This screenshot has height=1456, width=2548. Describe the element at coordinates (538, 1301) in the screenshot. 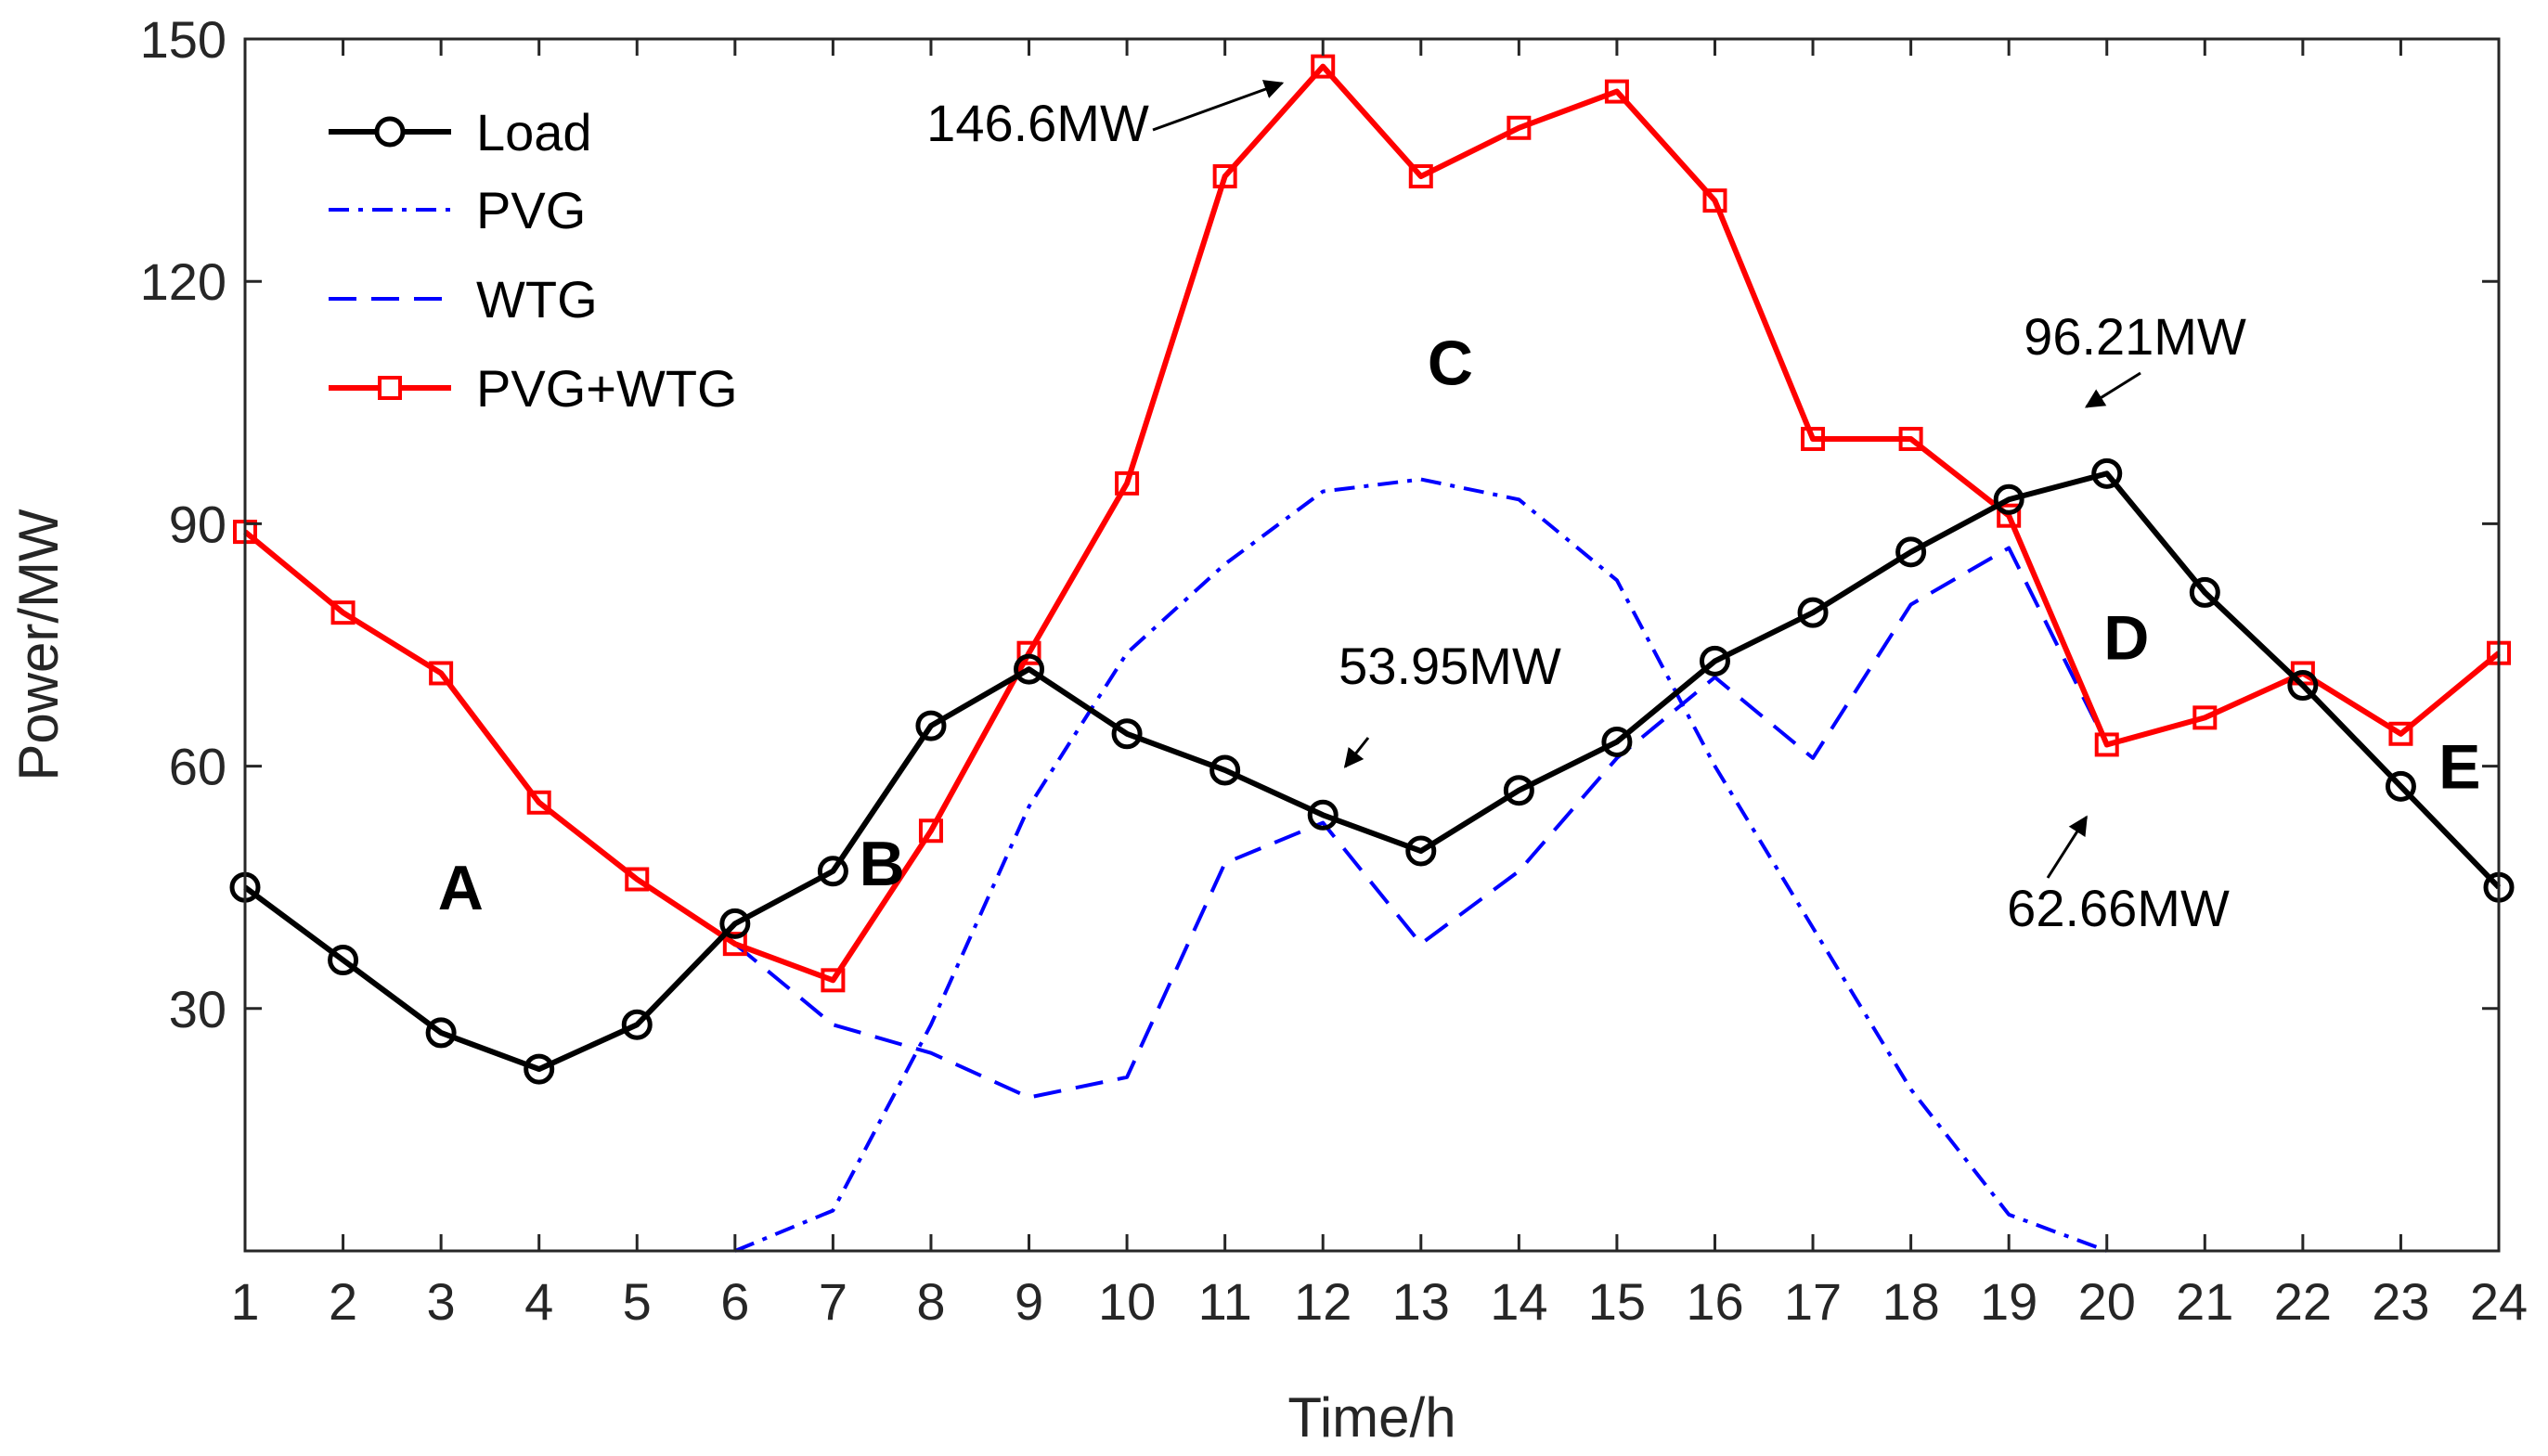

I see `x-tick-label: 4` at that location.